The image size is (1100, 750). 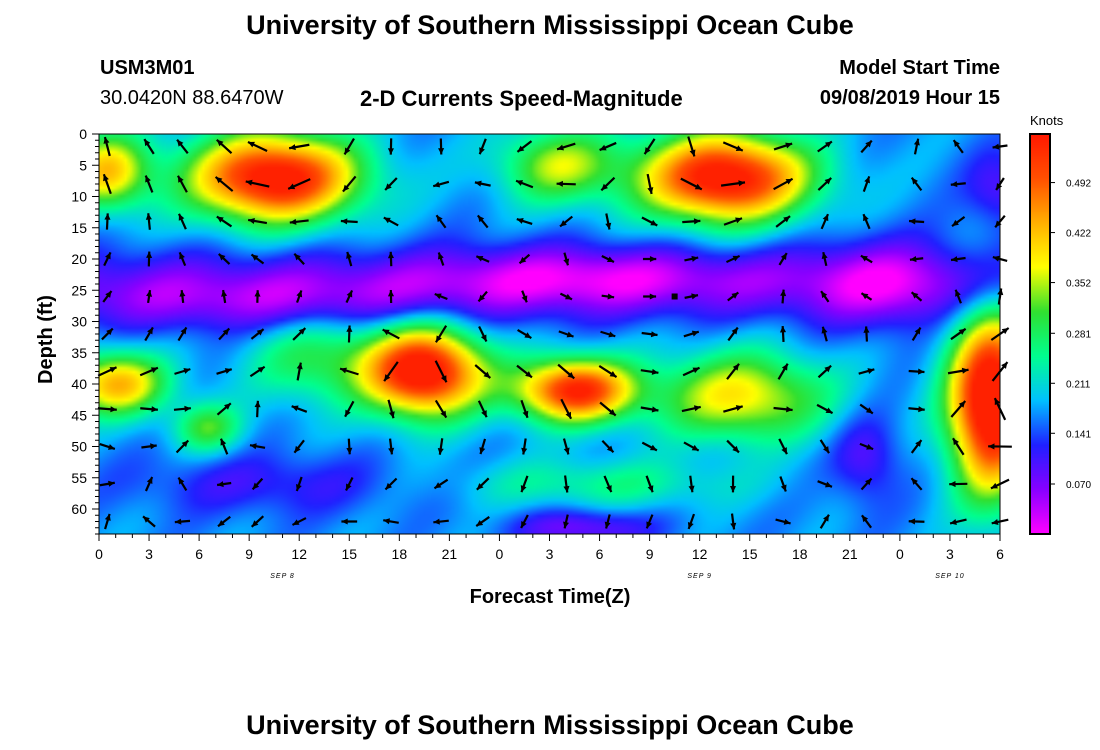 What do you see at coordinates (79, 228) in the screenshot?
I see `y-tick-label: 15` at bounding box center [79, 228].